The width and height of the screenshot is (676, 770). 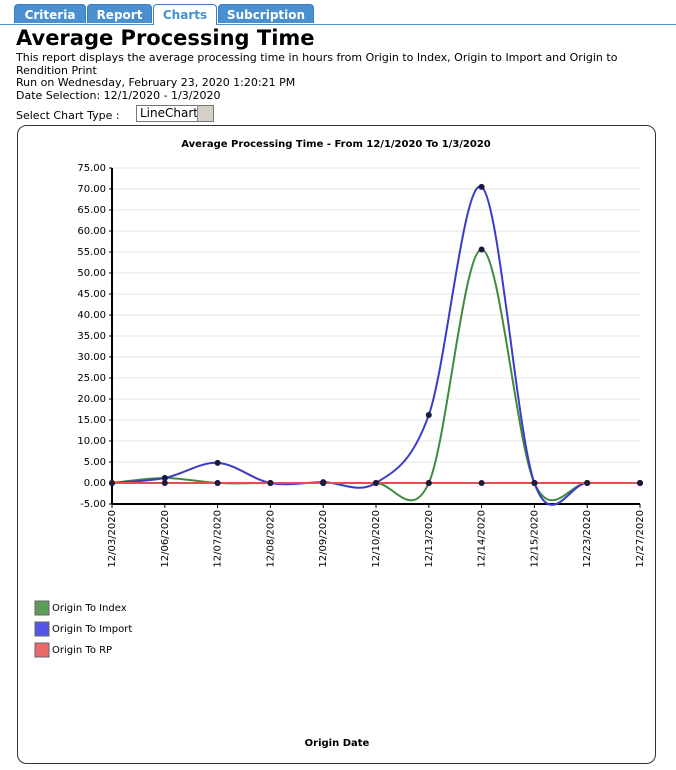 What do you see at coordinates (337, 743) in the screenshot?
I see `x-axis-title: Origin Date` at bounding box center [337, 743].